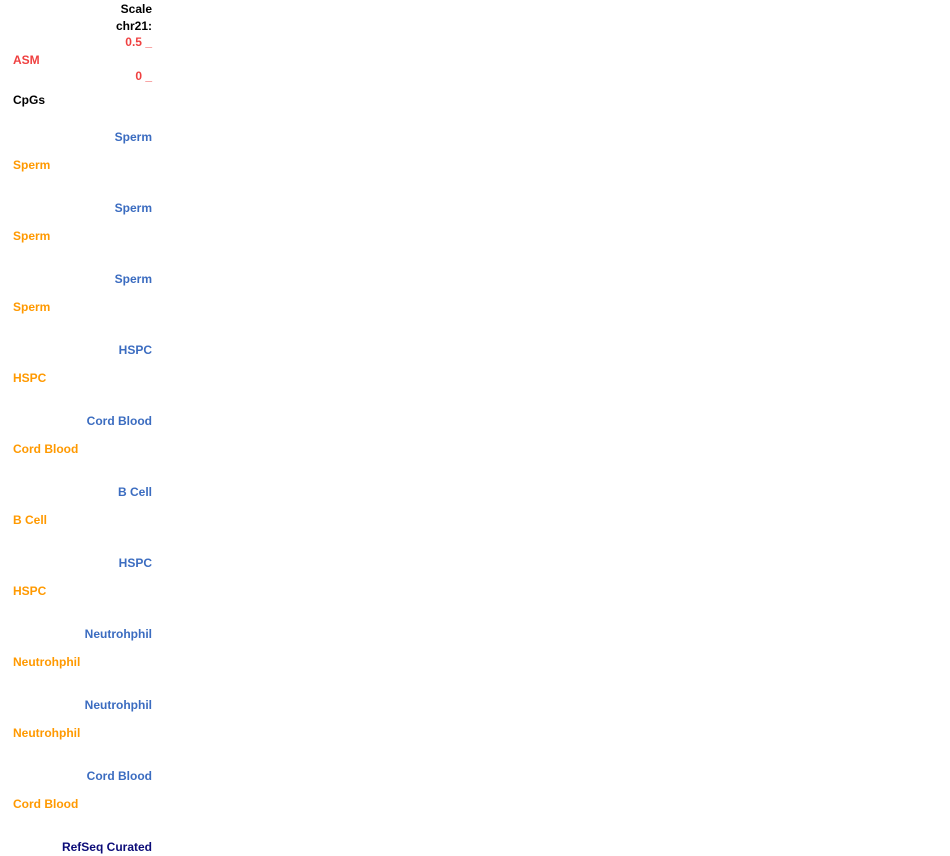 This screenshot has height=856, width=950. I want to click on scale-label: Scale, so click(136, 9).